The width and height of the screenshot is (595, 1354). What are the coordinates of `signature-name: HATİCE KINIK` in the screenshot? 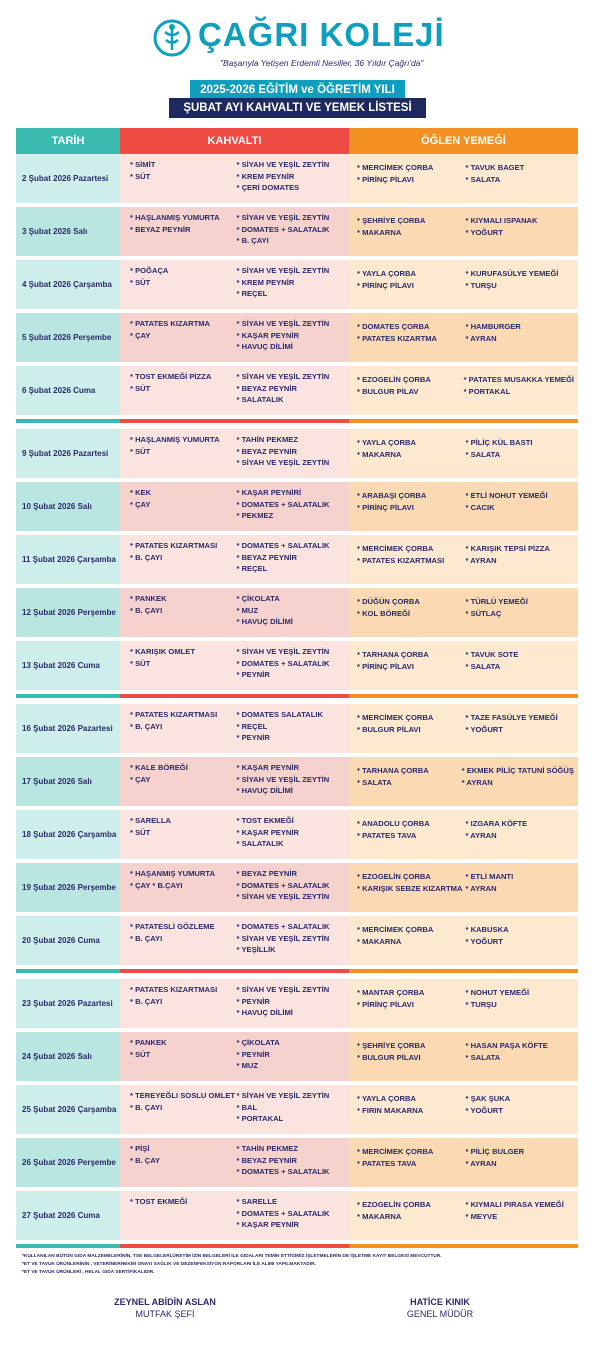 It's located at (440, 1302).